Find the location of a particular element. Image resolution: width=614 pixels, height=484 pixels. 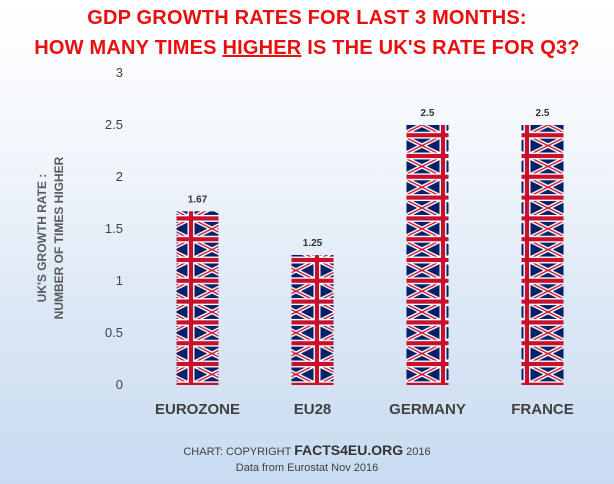

y-tick-label: 1 is located at coordinates (119, 280).